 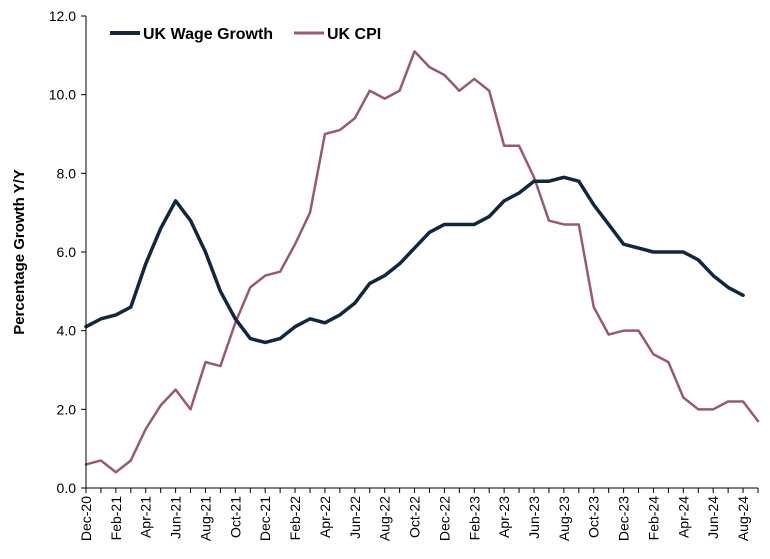 What do you see at coordinates (474, 518) in the screenshot?
I see `x-tick-label: Feb-23` at bounding box center [474, 518].